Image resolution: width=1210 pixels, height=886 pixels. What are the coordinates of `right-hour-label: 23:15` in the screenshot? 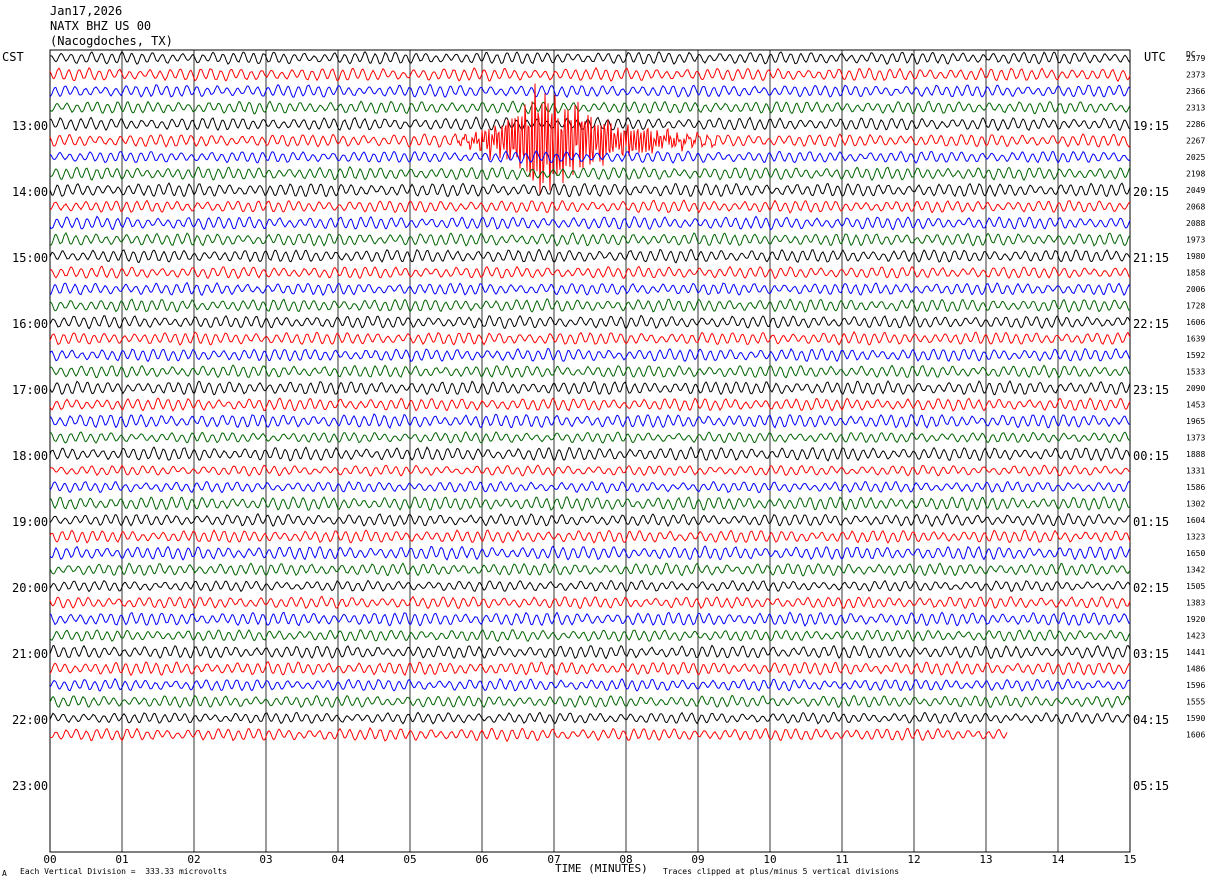 It's located at (1151, 390).